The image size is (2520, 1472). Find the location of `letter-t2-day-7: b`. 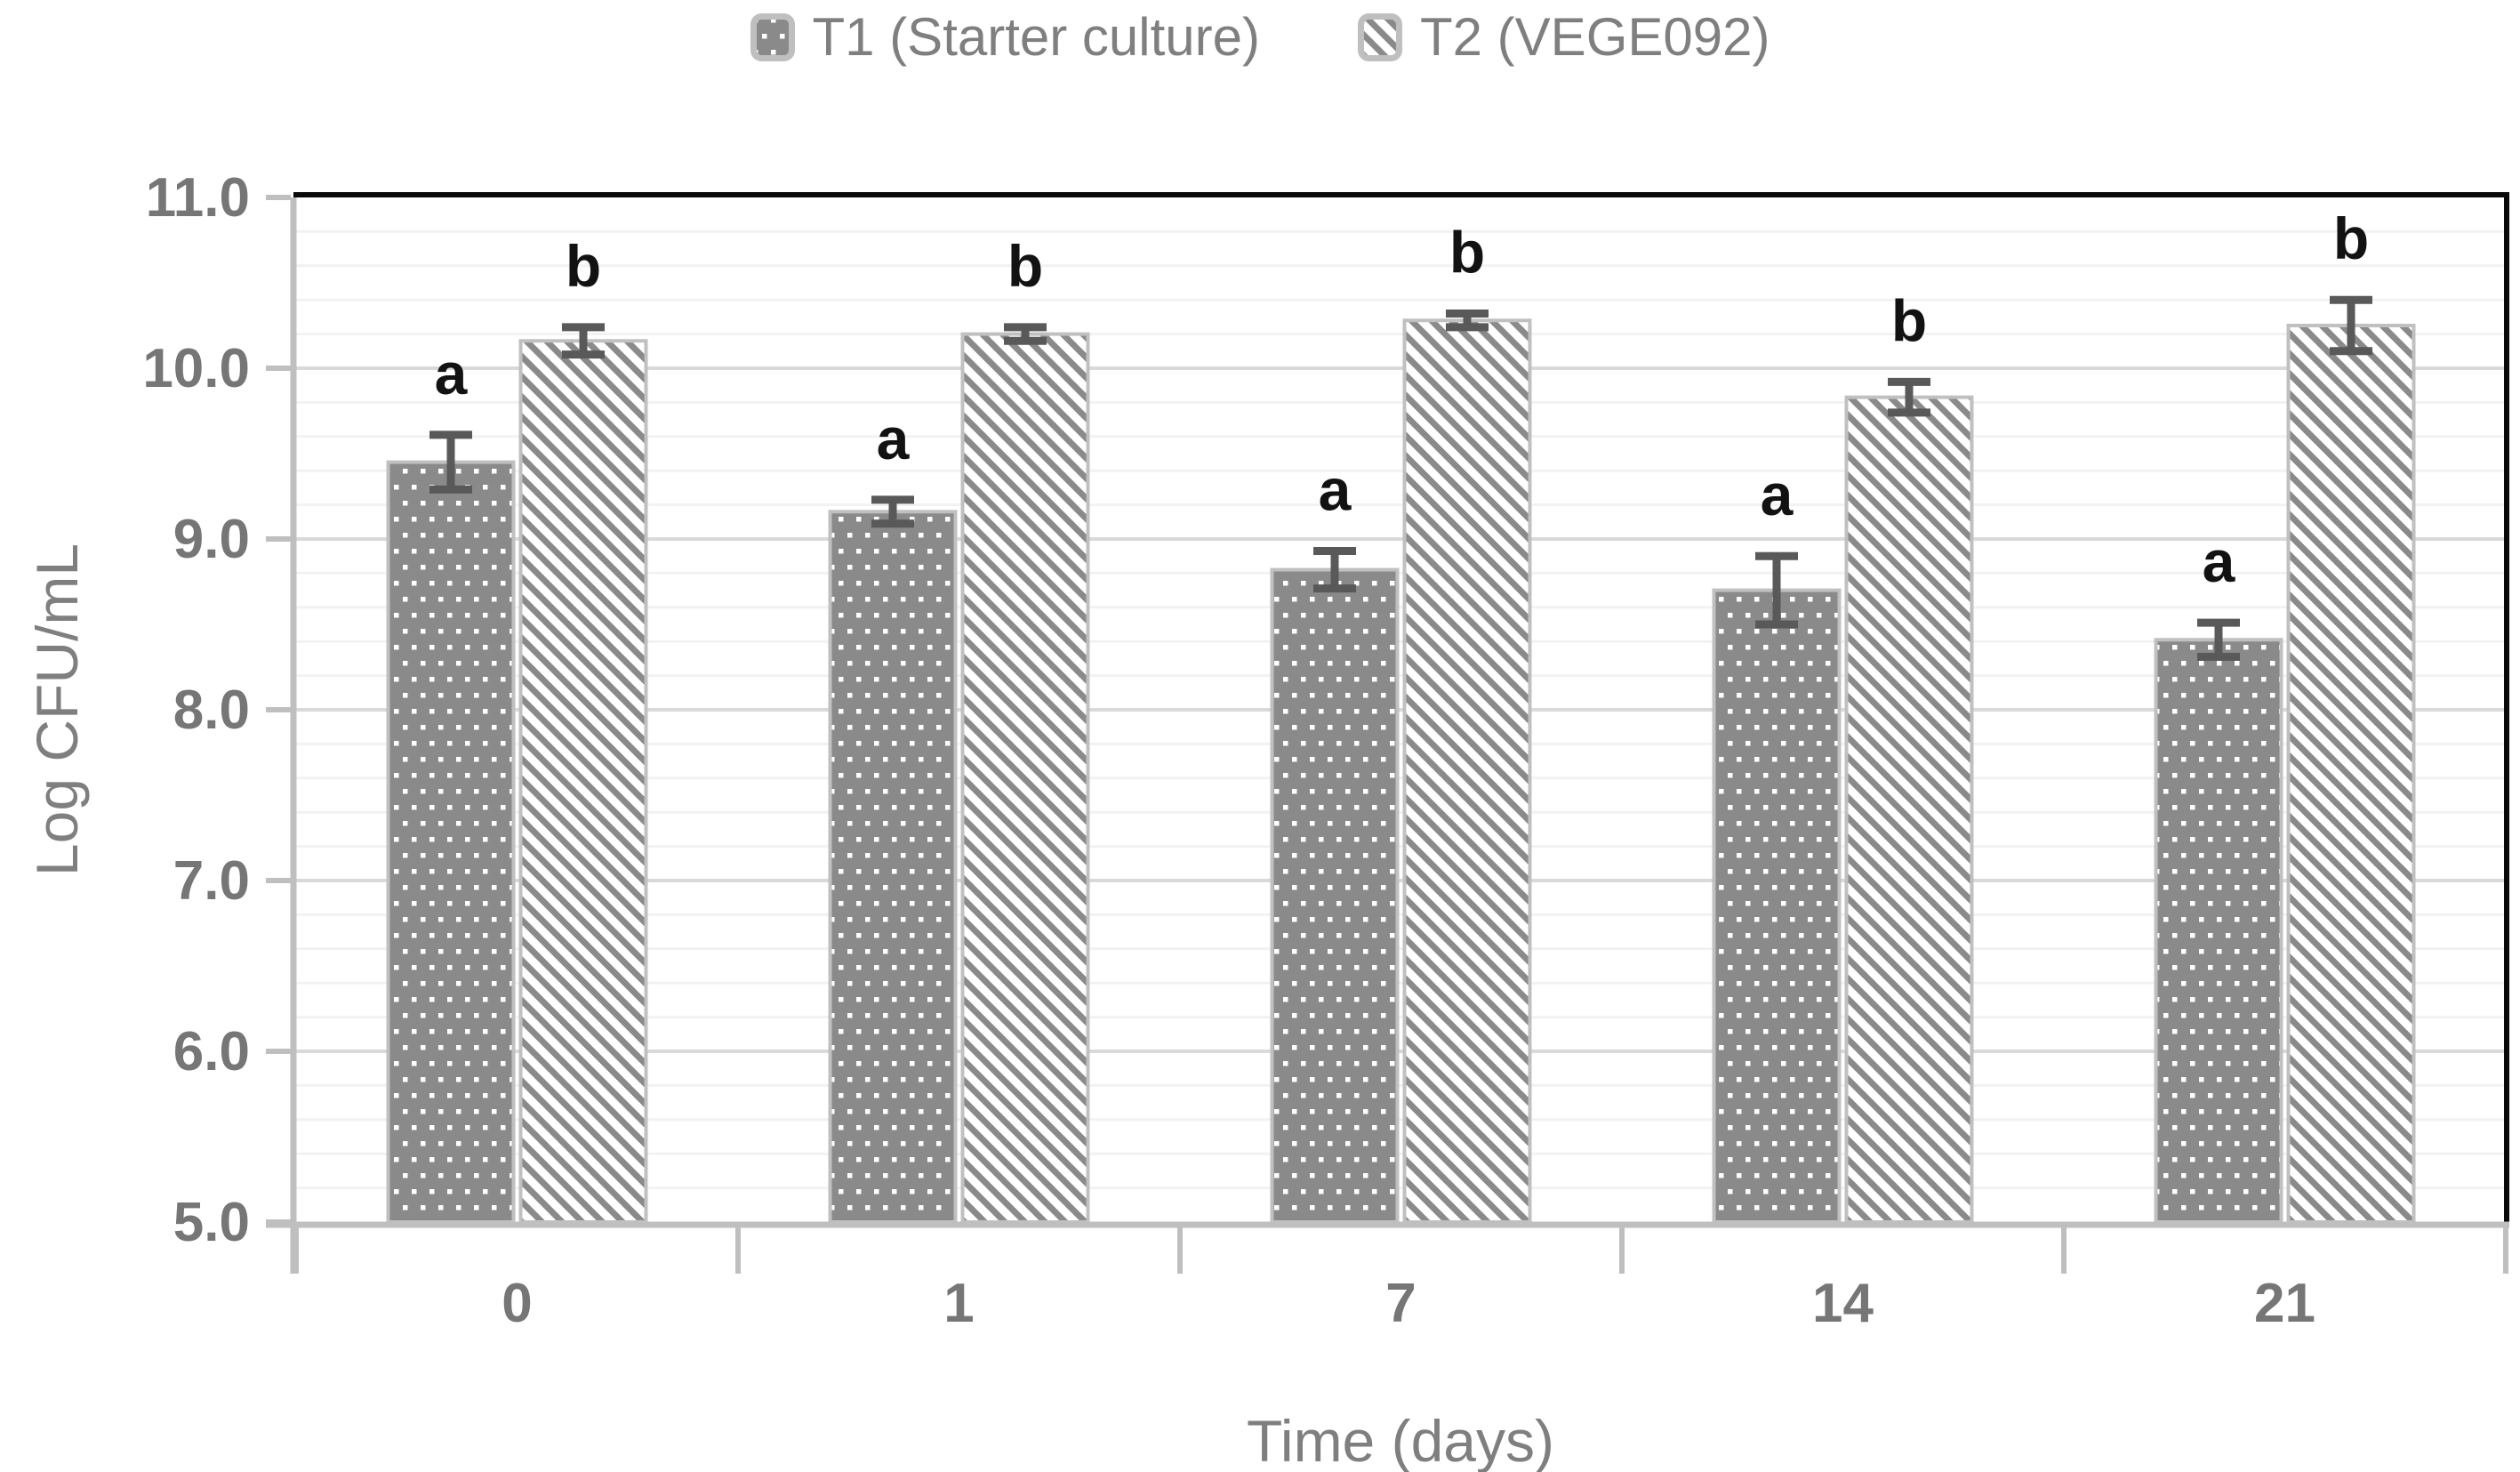

letter-t2-day-7: b is located at coordinates (1467, 253).